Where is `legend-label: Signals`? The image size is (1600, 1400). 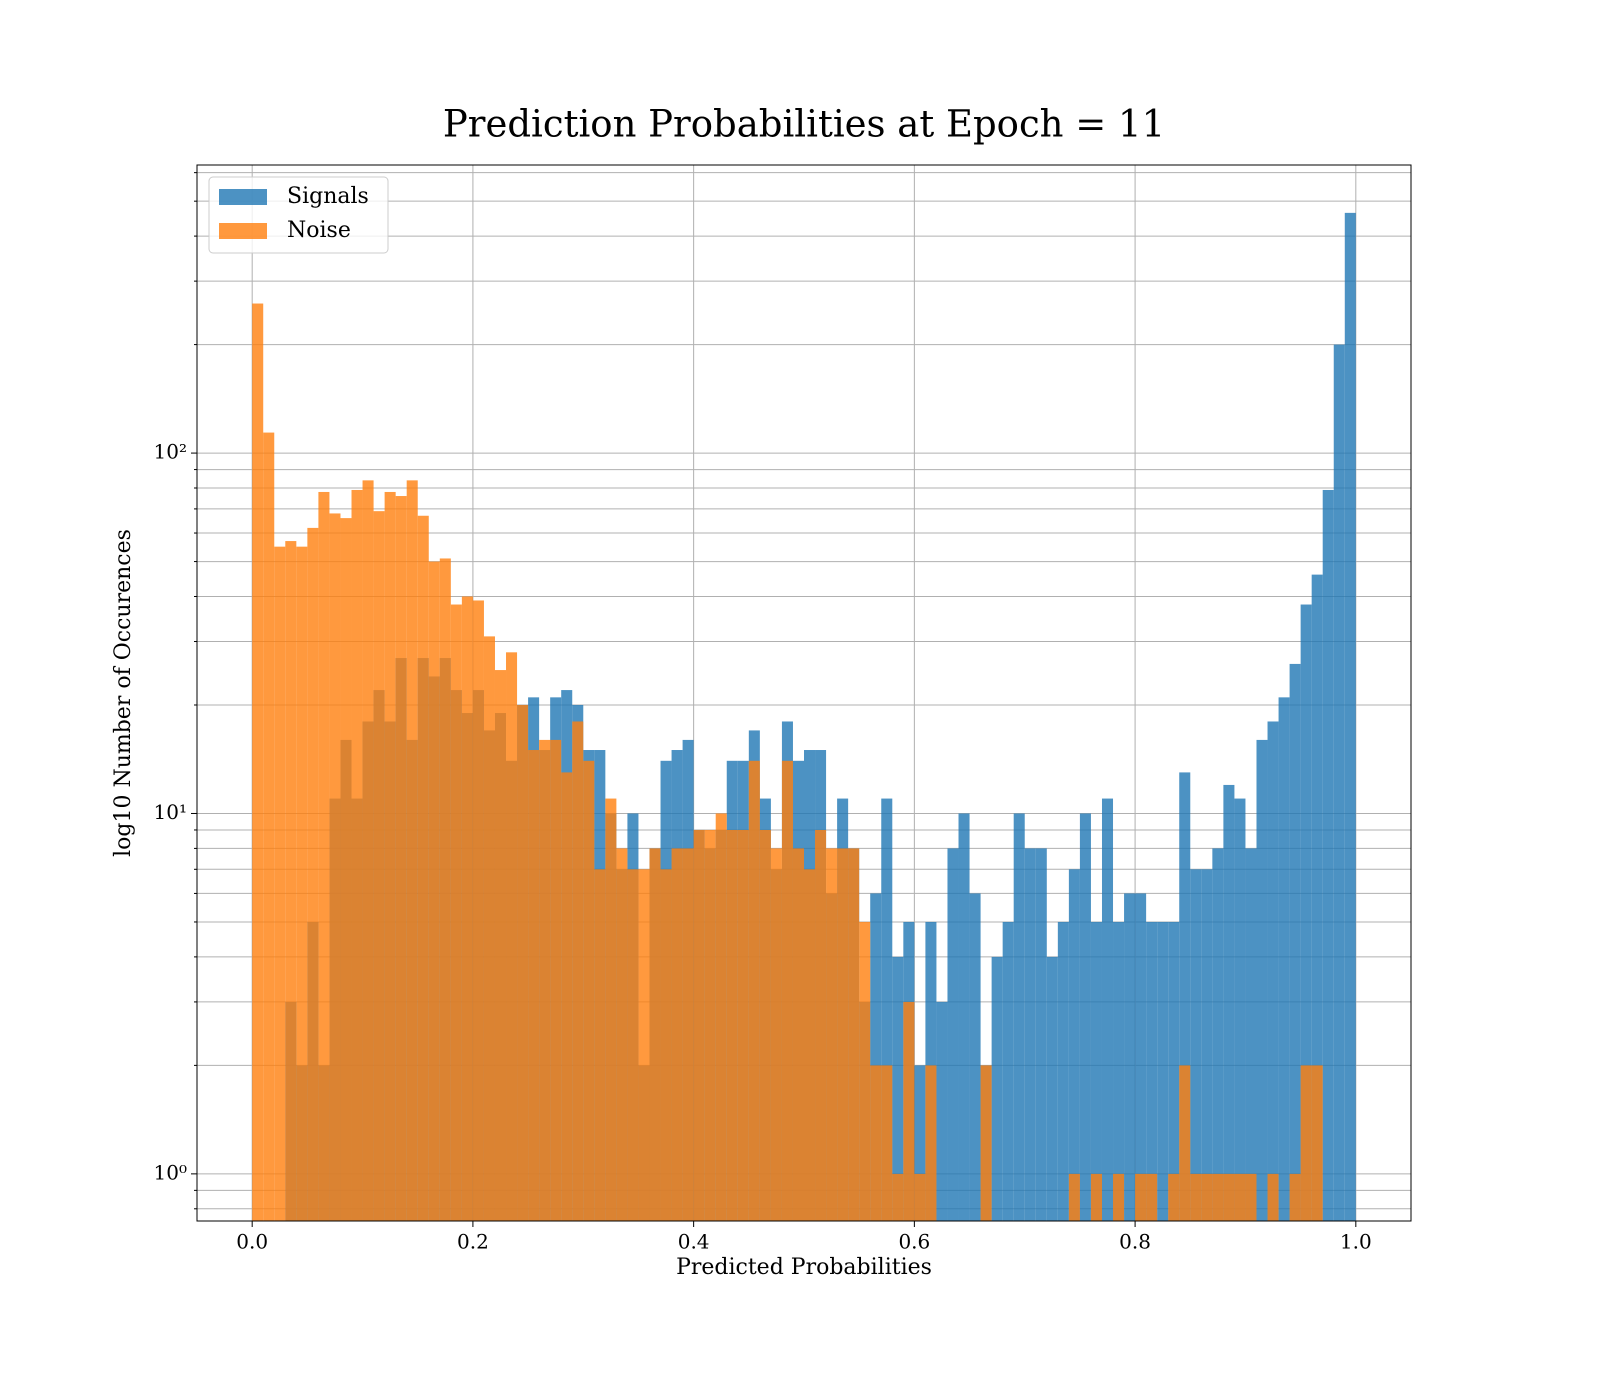 legend-label: Signals is located at coordinates (328, 196).